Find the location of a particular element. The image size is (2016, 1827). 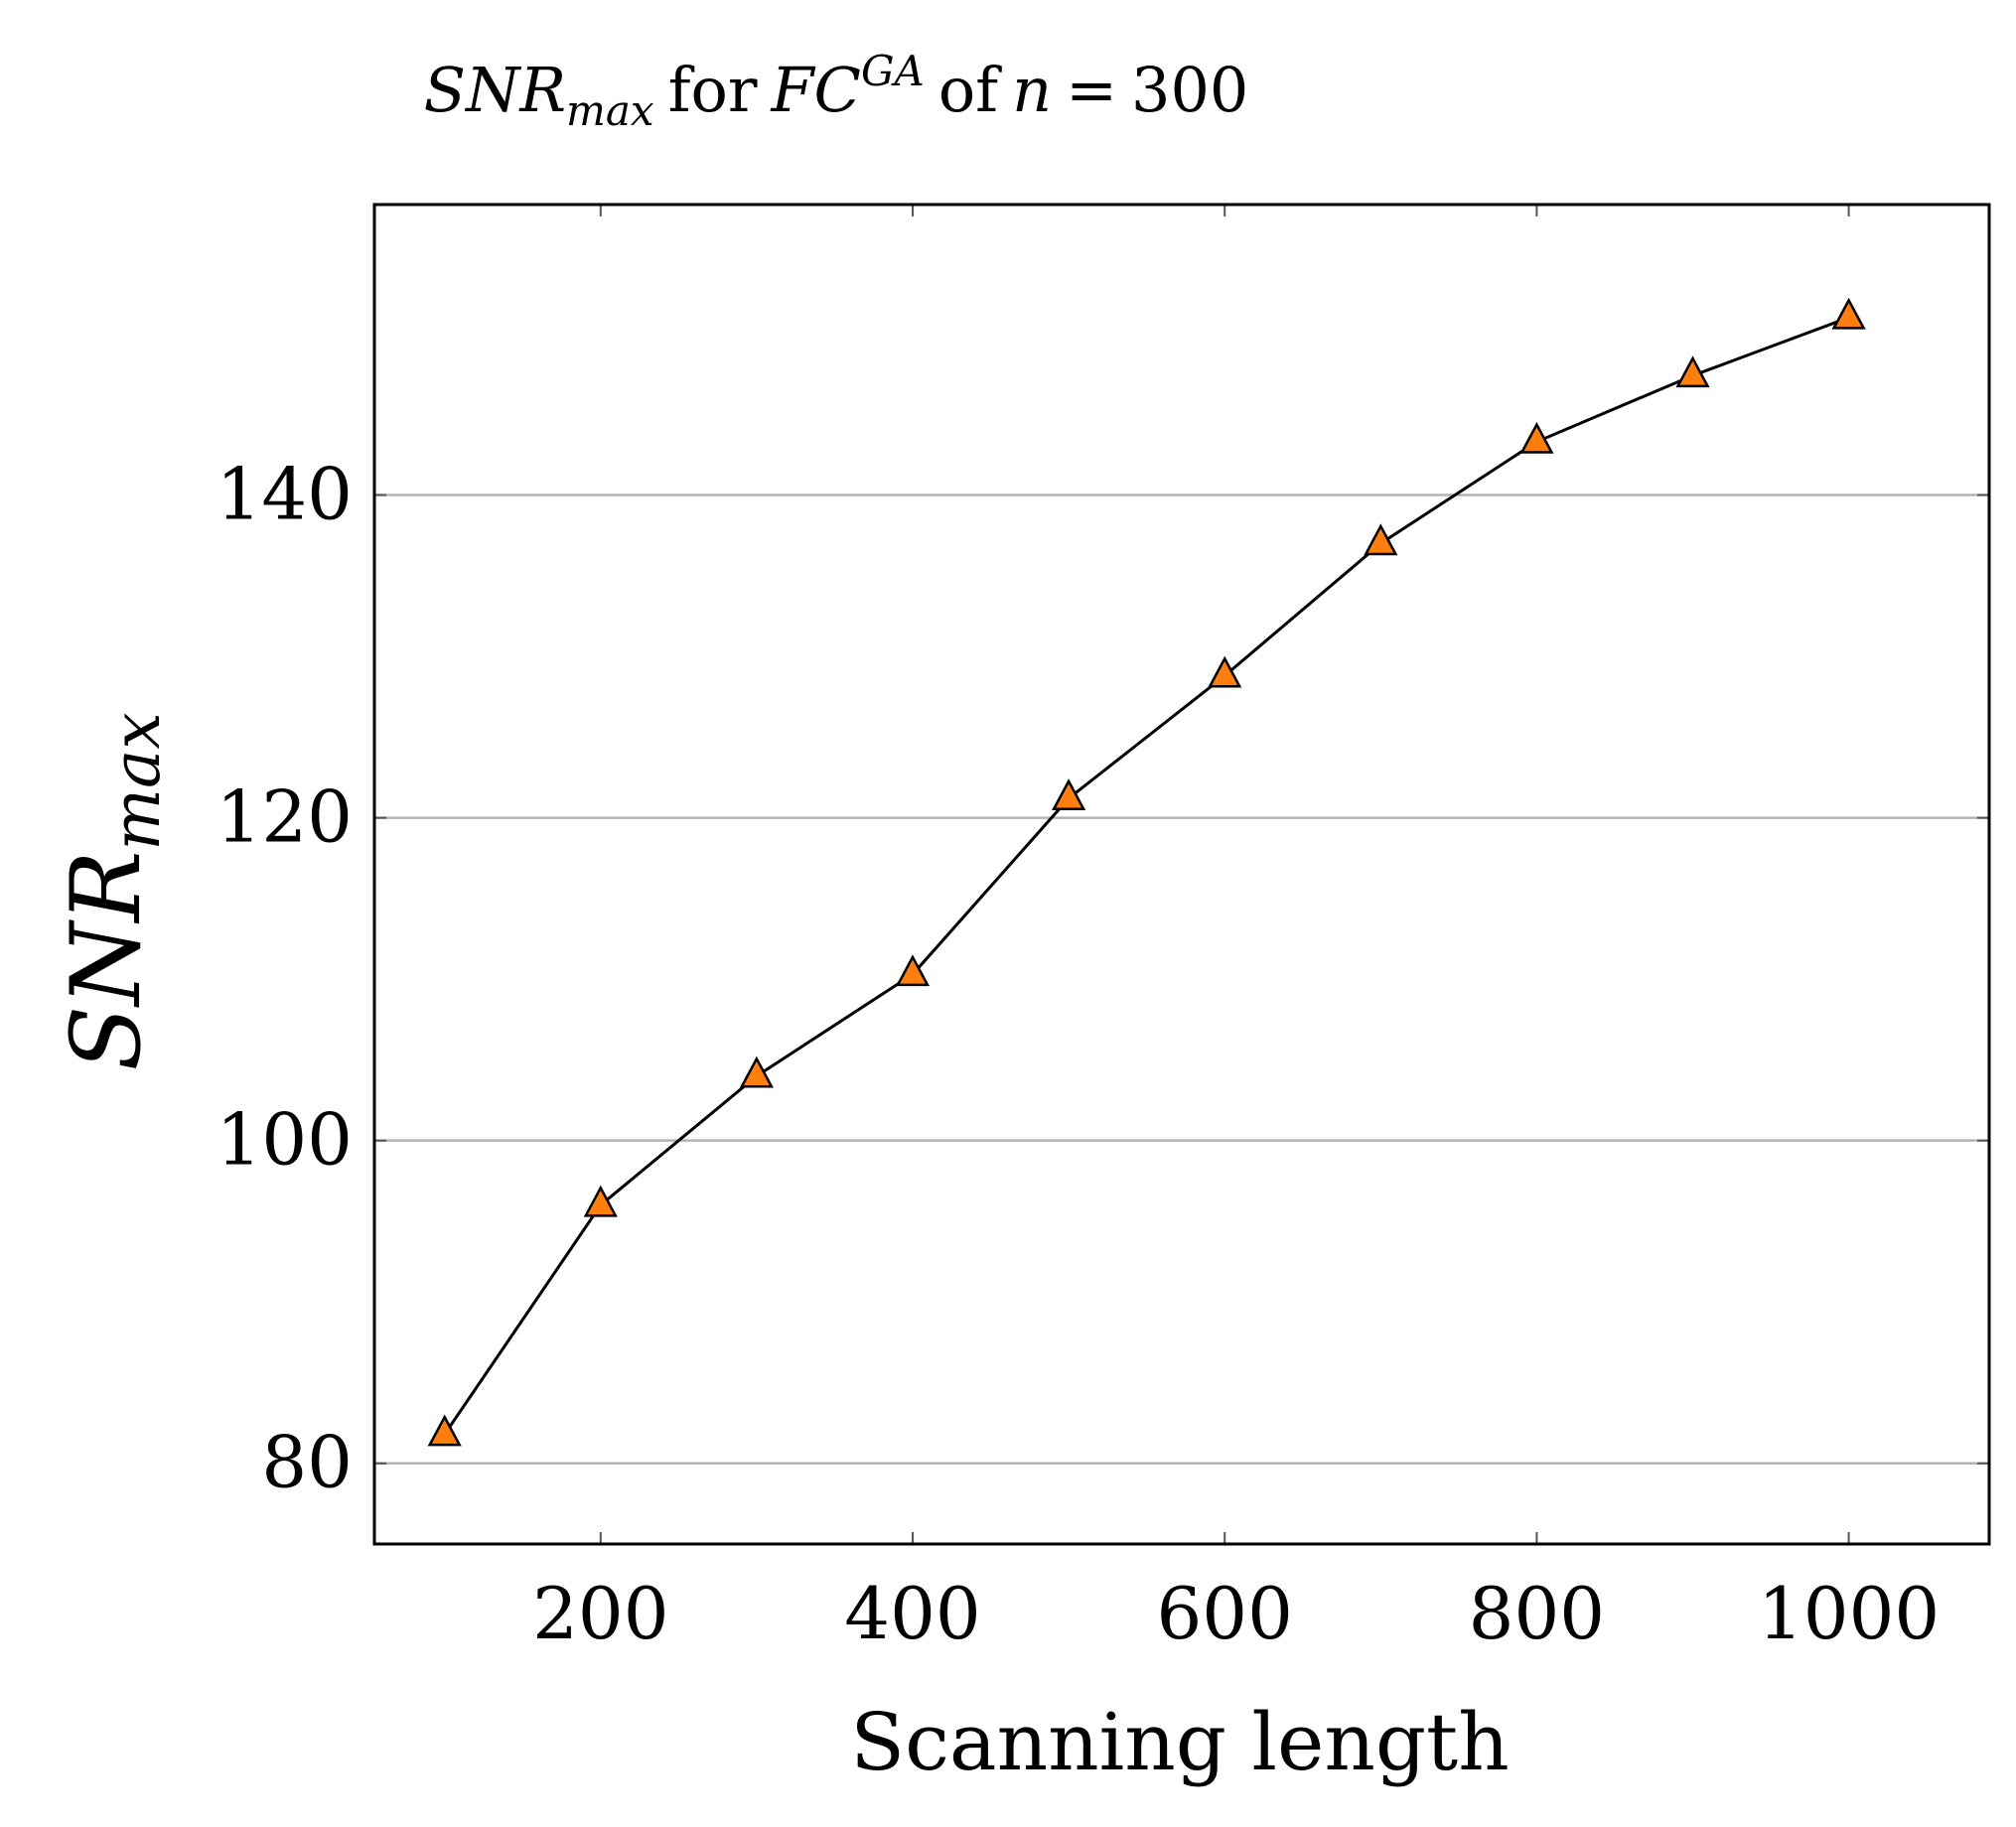

y-tick-labels: 80 100 120 140 is located at coordinates (284, 978).